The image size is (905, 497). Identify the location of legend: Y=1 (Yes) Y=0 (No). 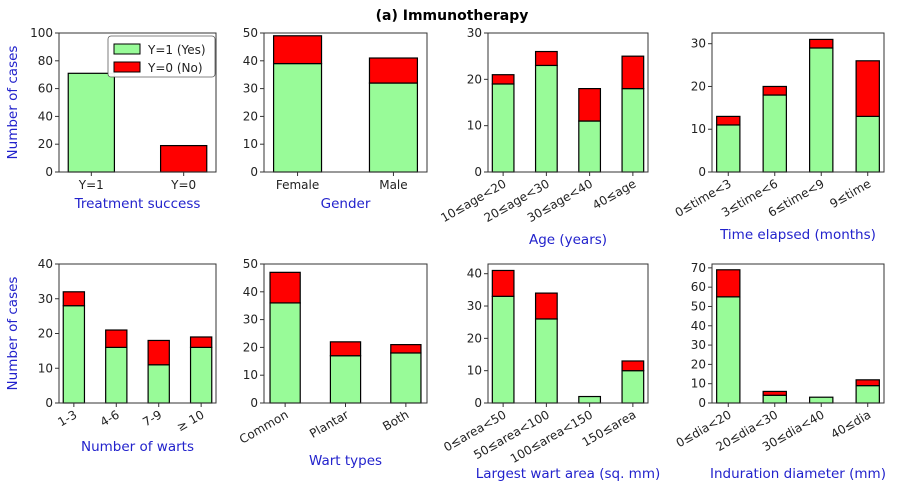
(161, 56).